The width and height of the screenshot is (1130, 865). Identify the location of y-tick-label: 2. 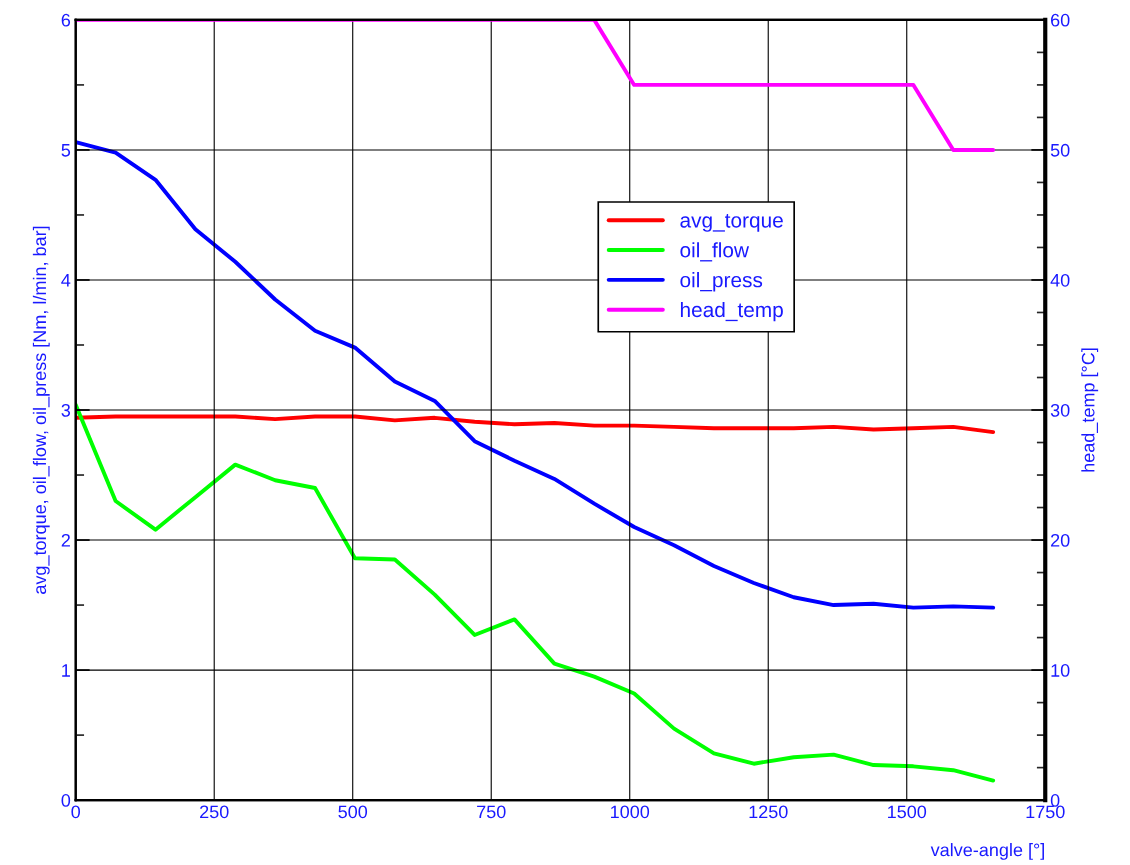
(65, 540).